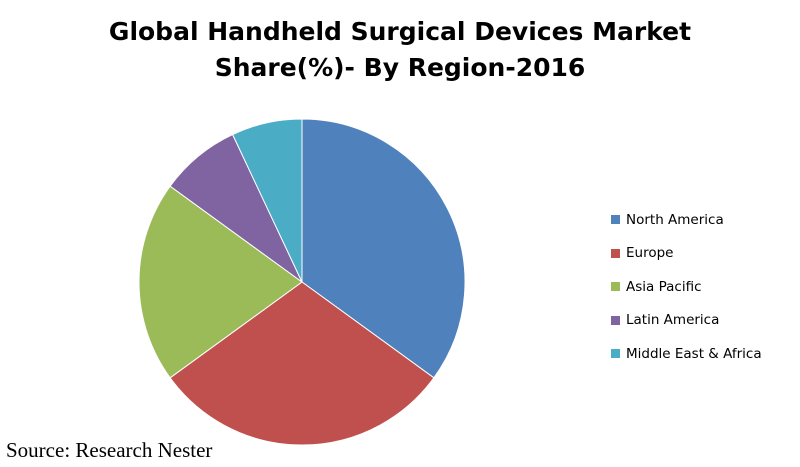 This screenshot has width=800, height=467. What do you see at coordinates (109, 450) in the screenshot?
I see `source-note: Source: Research Nester` at bounding box center [109, 450].